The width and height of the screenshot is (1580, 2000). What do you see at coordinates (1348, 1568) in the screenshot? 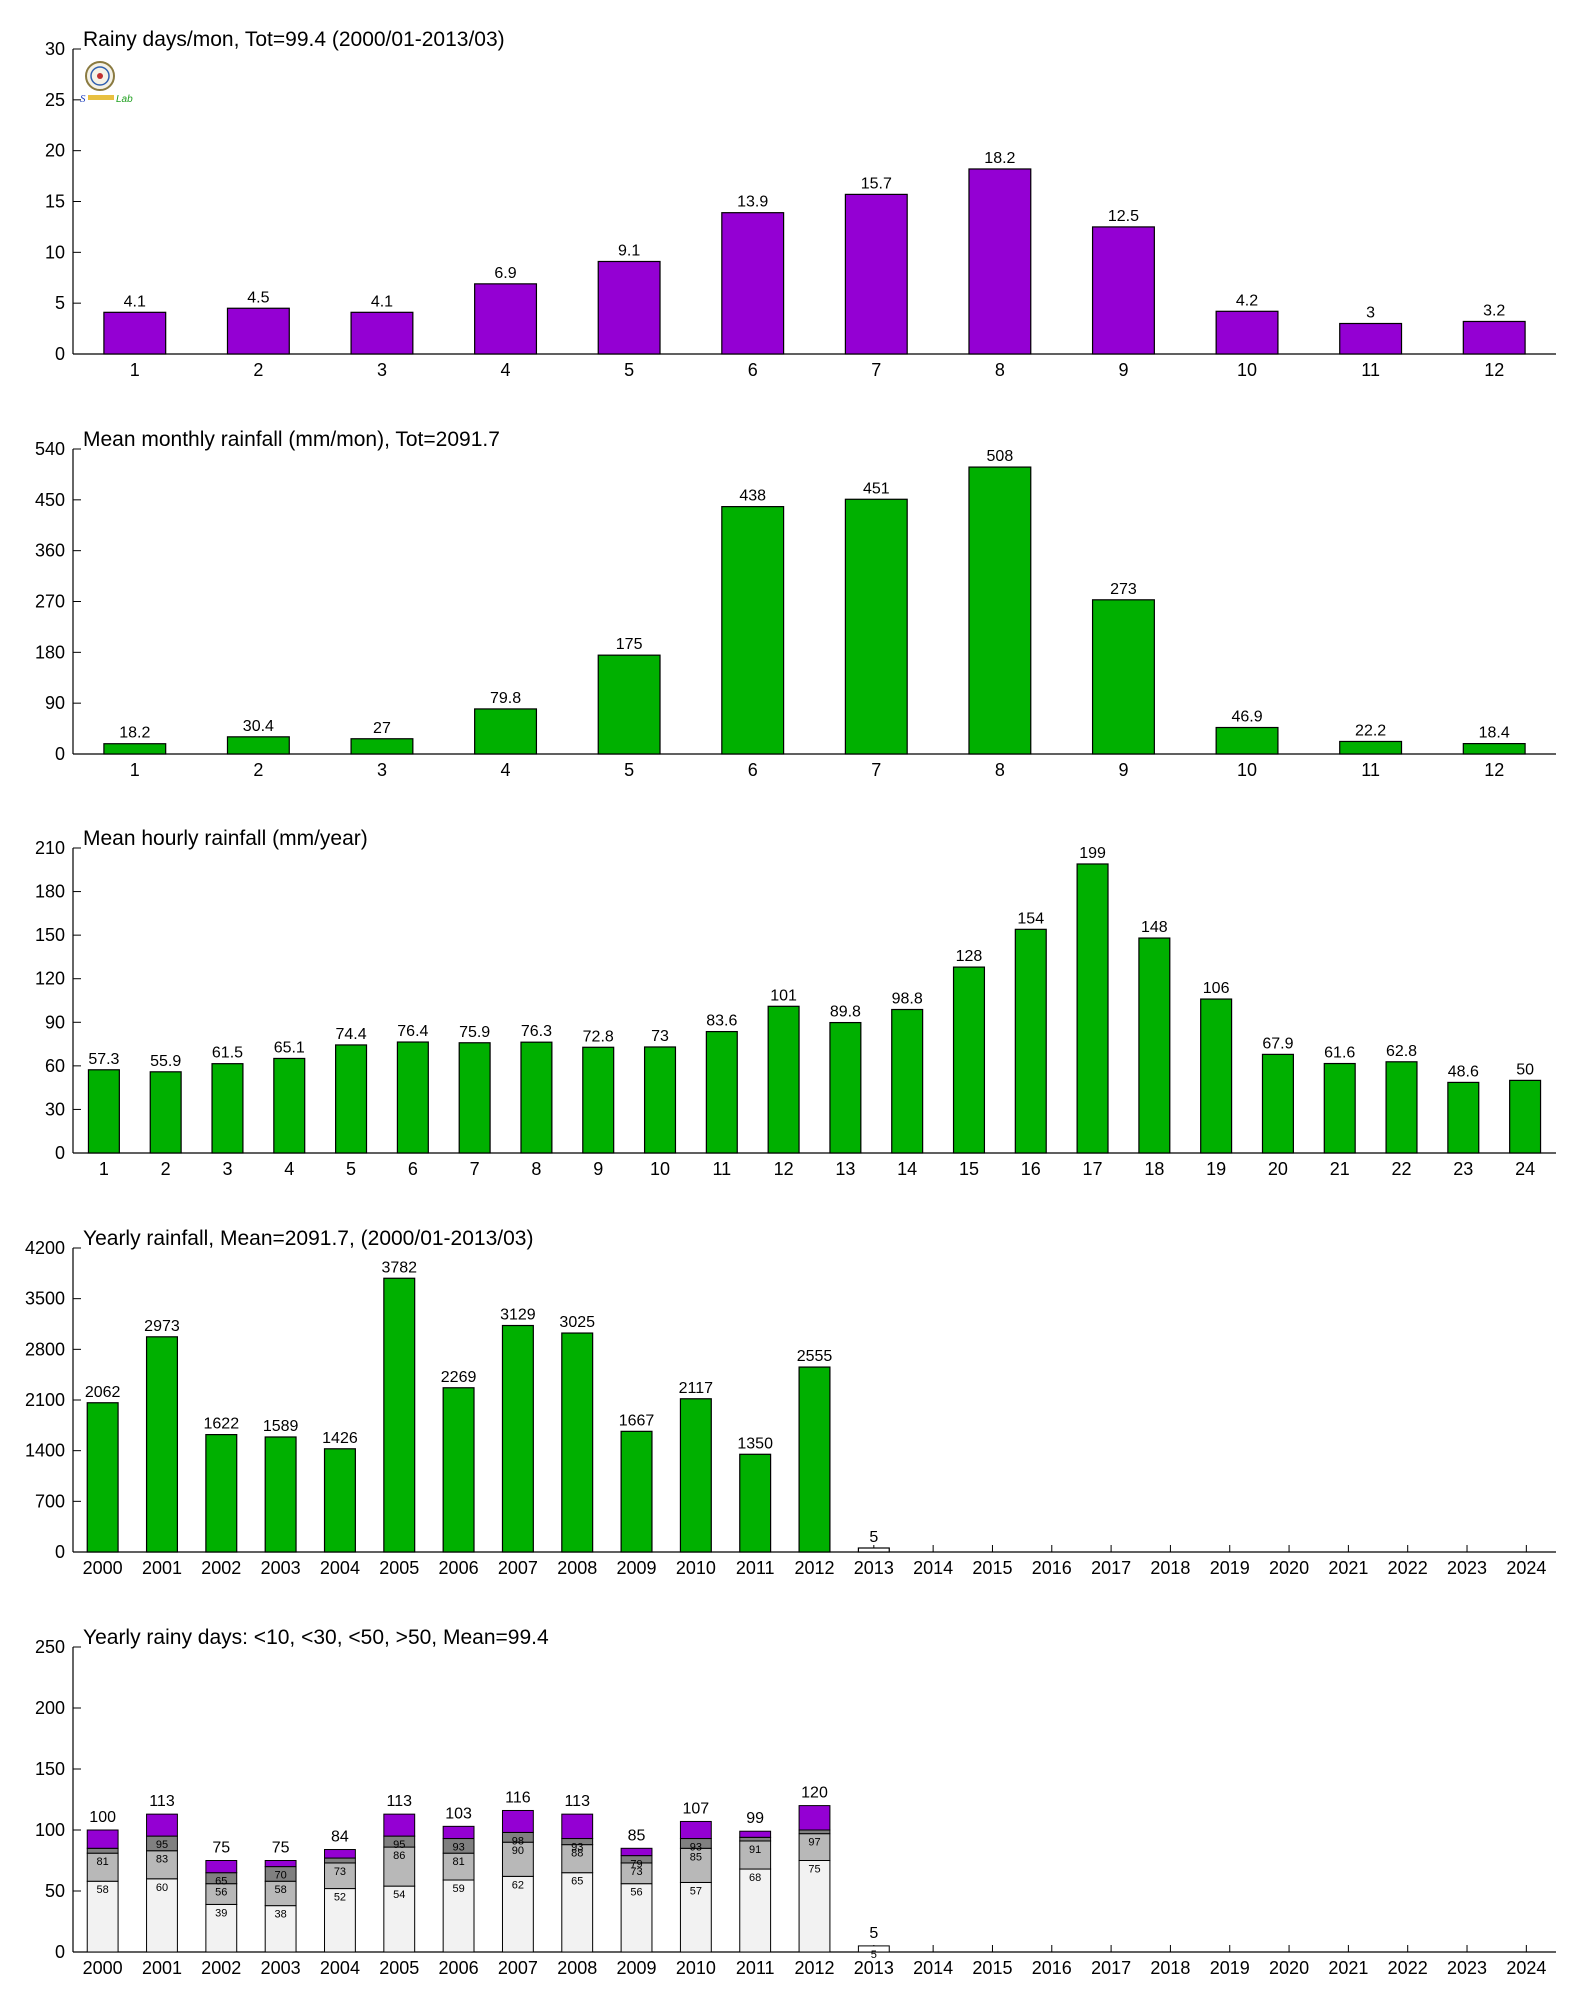
I see `x-tick-label: 2021` at bounding box center [1348, 1568].